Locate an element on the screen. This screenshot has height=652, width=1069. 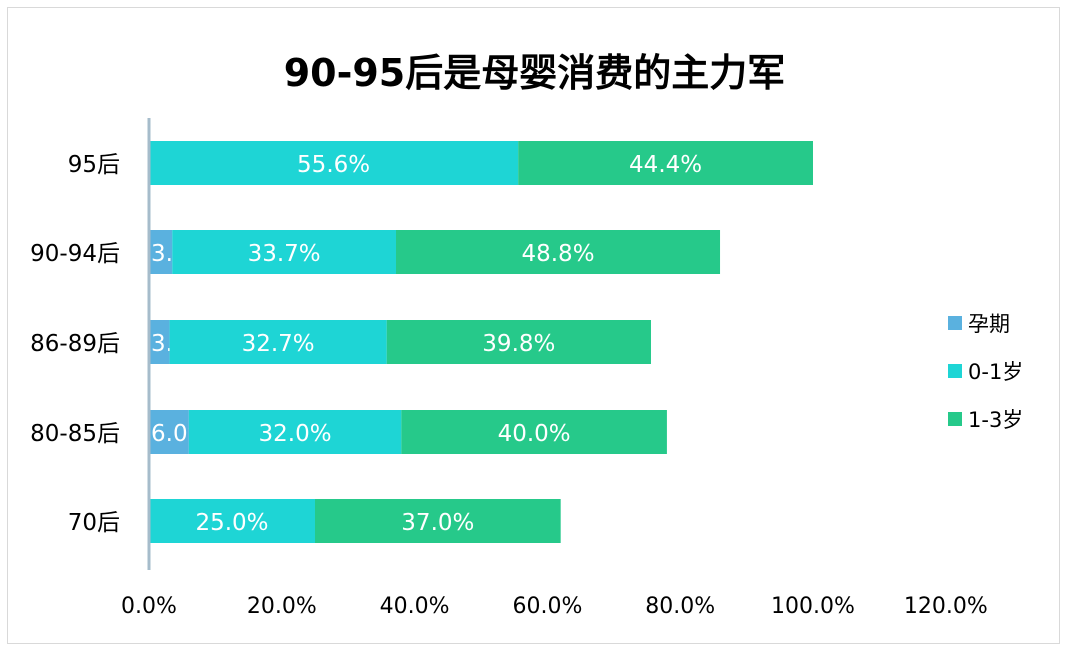
x-tick-label: 100.0% is located at coordinates (813, 606).